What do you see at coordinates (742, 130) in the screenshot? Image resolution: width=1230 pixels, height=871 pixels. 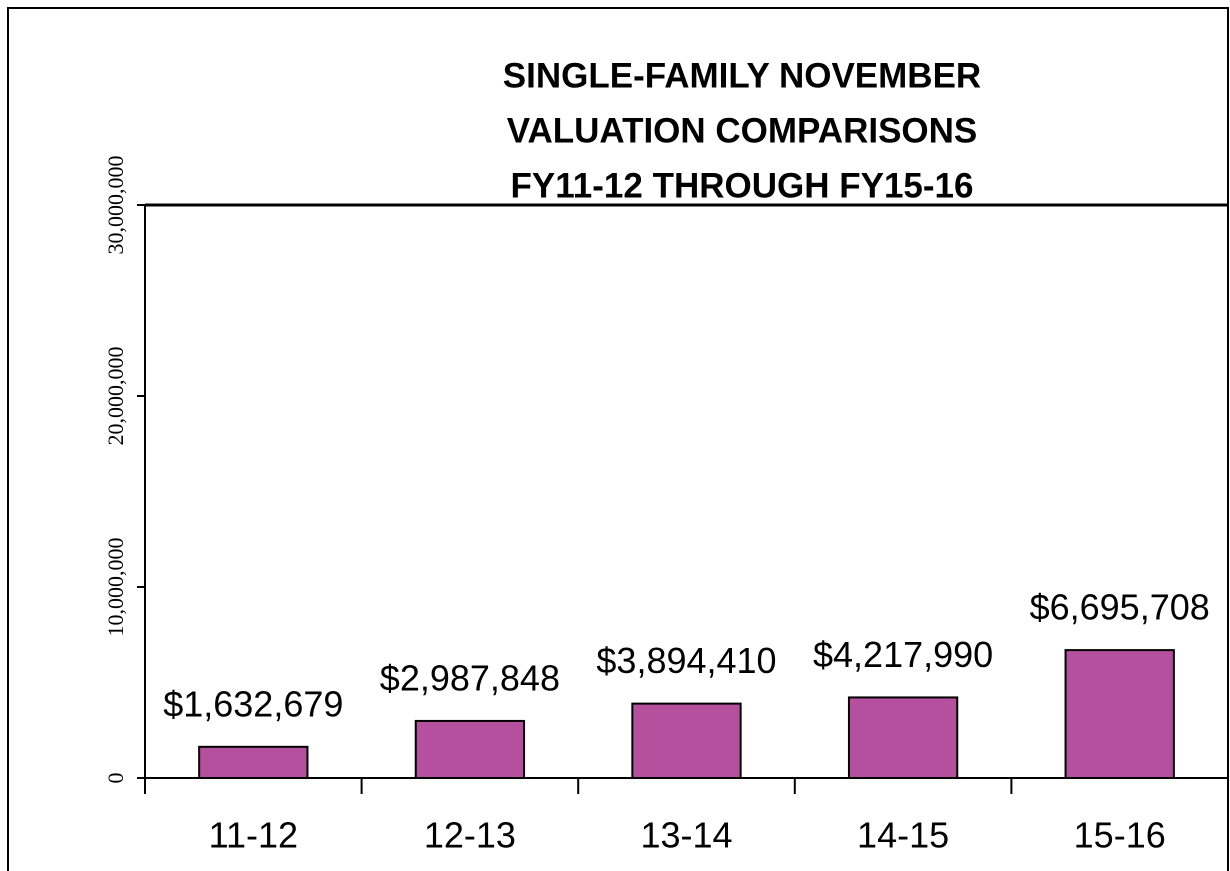 I see `chart-title: VALUATION COMPARISONS` at bounding box center [742, 130].